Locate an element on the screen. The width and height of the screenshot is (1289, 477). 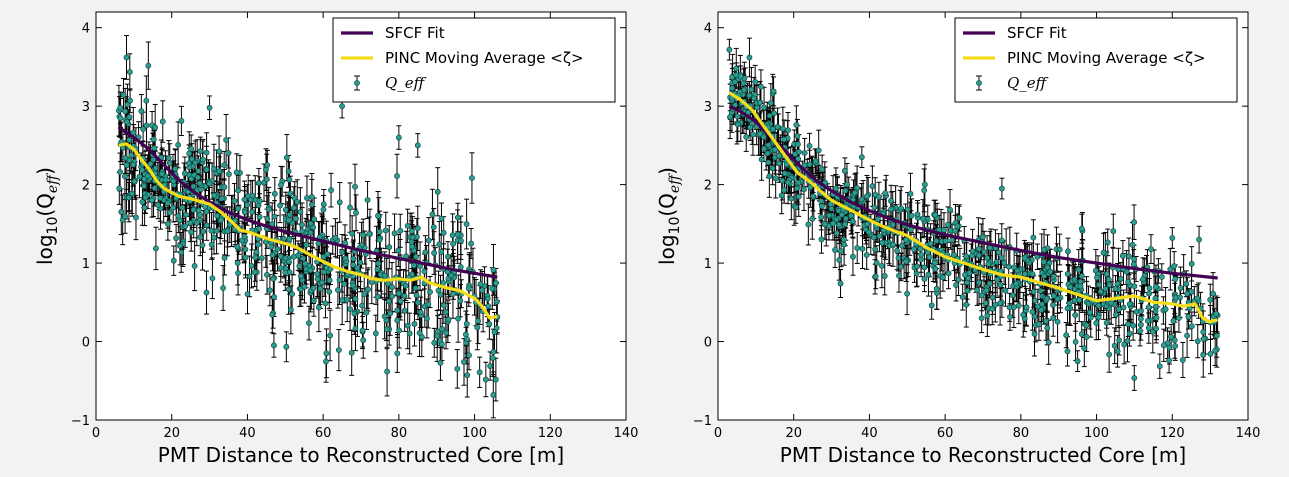
x-tick-label: 40 is located at coordinates (247, 433).